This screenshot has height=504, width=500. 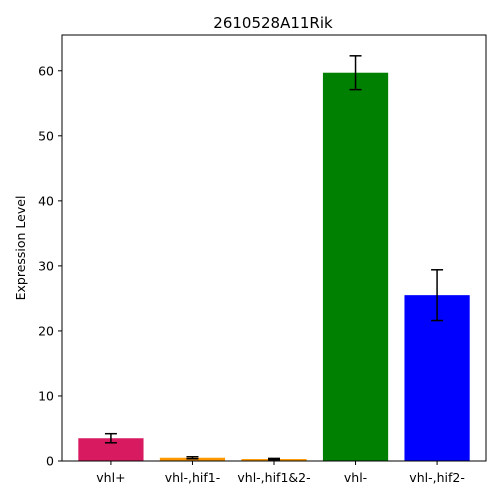 I want to click on y-tick-label: 20, so click(x=46, y=330).